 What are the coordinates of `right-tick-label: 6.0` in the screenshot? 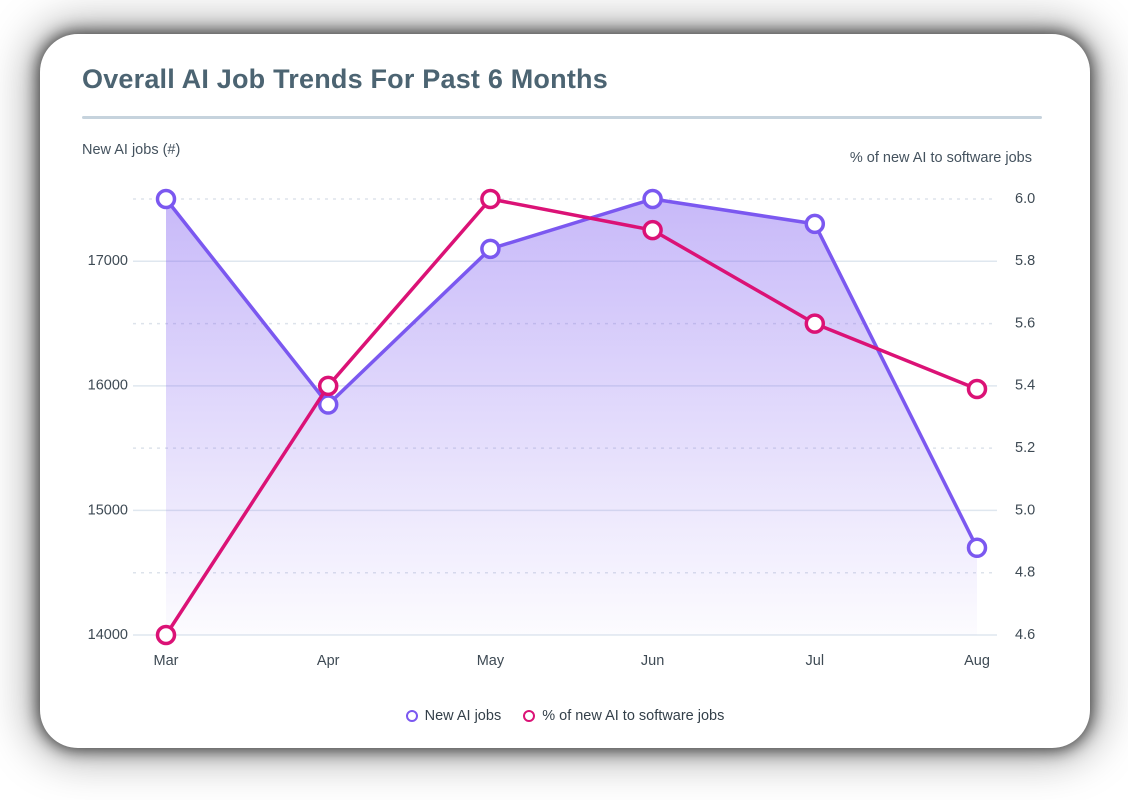 It's located at (1025, 199).